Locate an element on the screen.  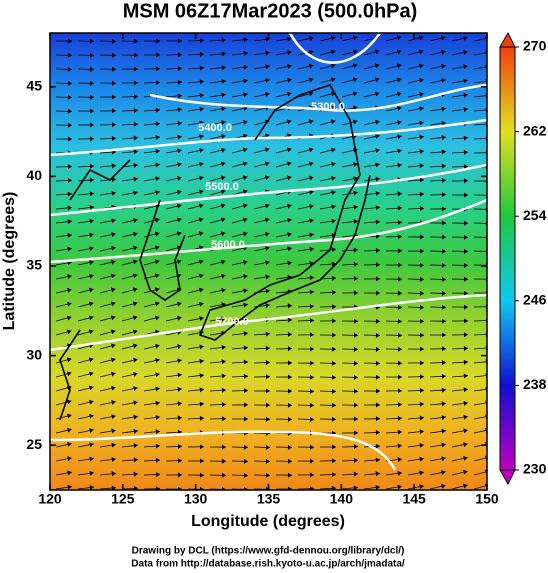
contour-label: 5700.0 is located at coordinates (232, 322).